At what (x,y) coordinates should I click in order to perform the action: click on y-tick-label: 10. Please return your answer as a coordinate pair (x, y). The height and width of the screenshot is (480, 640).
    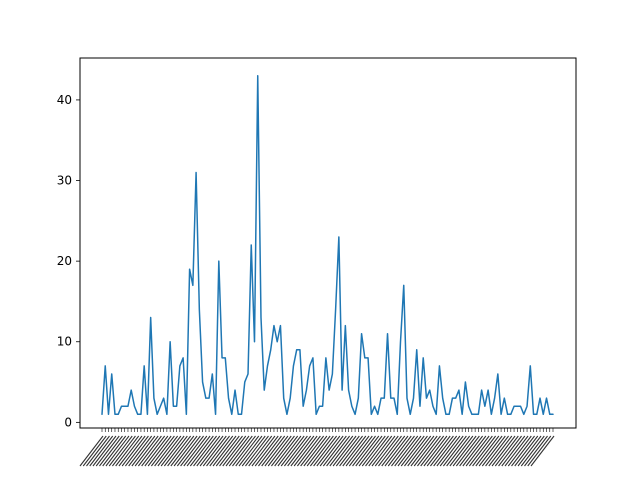
    Looking at the image, I should click on (64, 342).